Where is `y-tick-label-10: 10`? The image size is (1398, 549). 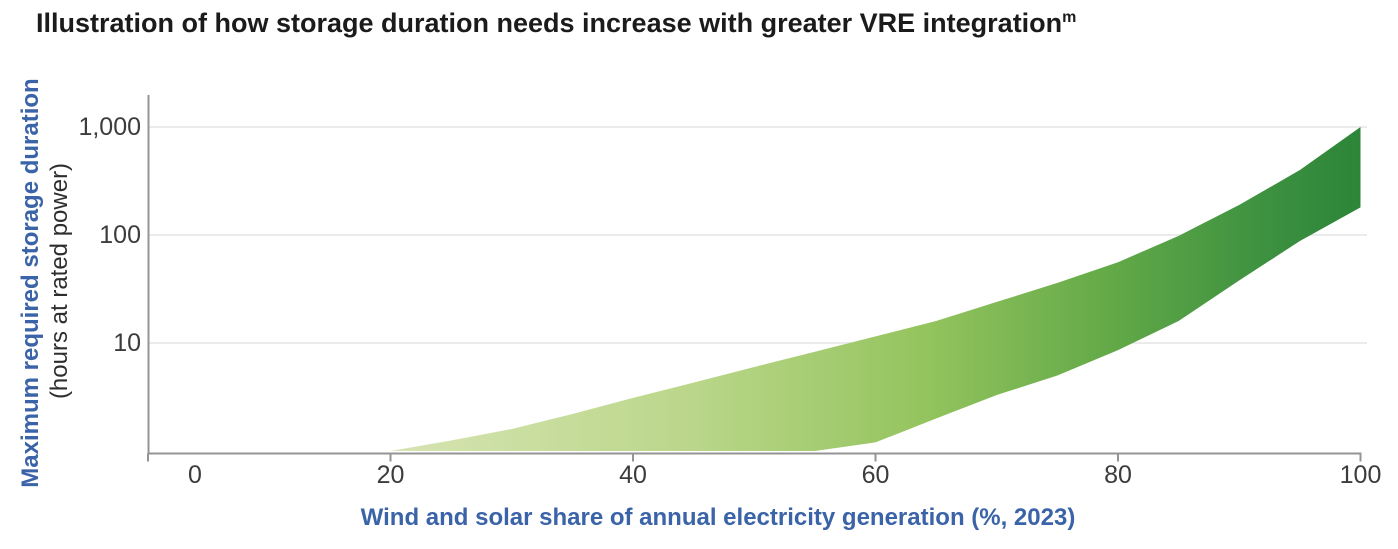
y-tick-label-10: 10 is located at coordinates (127, 343).